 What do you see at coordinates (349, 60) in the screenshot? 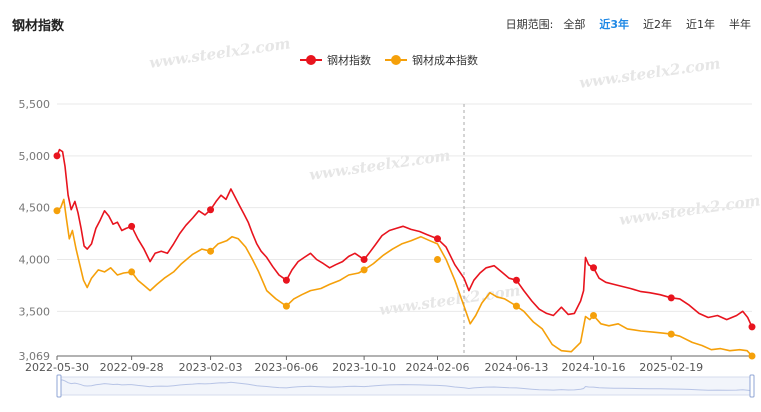
I see `legend-label-steel-index: 钢材指数` at bounding box center [349, 60].